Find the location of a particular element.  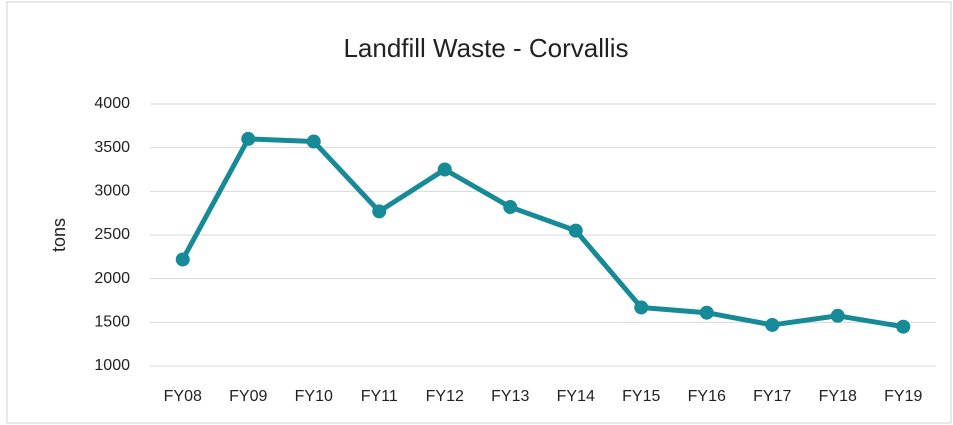

x-tick-label: FY10 is located at coordinates (314, 396).